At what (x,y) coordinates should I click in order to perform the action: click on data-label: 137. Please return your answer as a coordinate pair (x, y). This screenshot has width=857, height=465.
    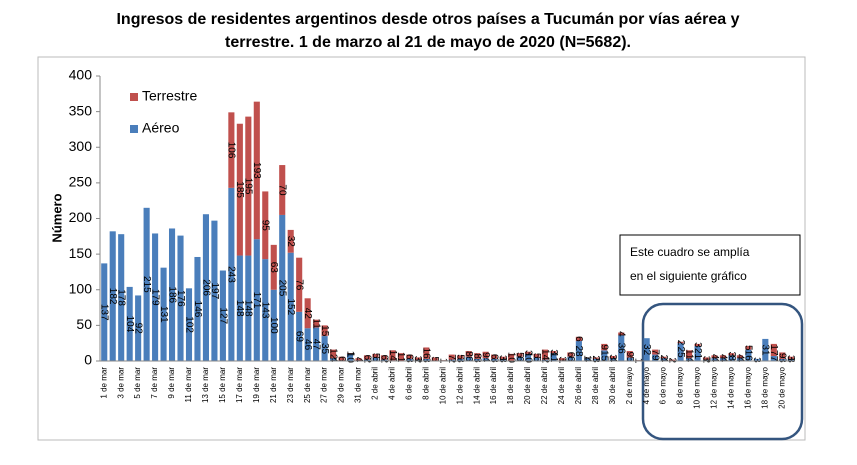
    Looking at the image, I should click on (104, 312).